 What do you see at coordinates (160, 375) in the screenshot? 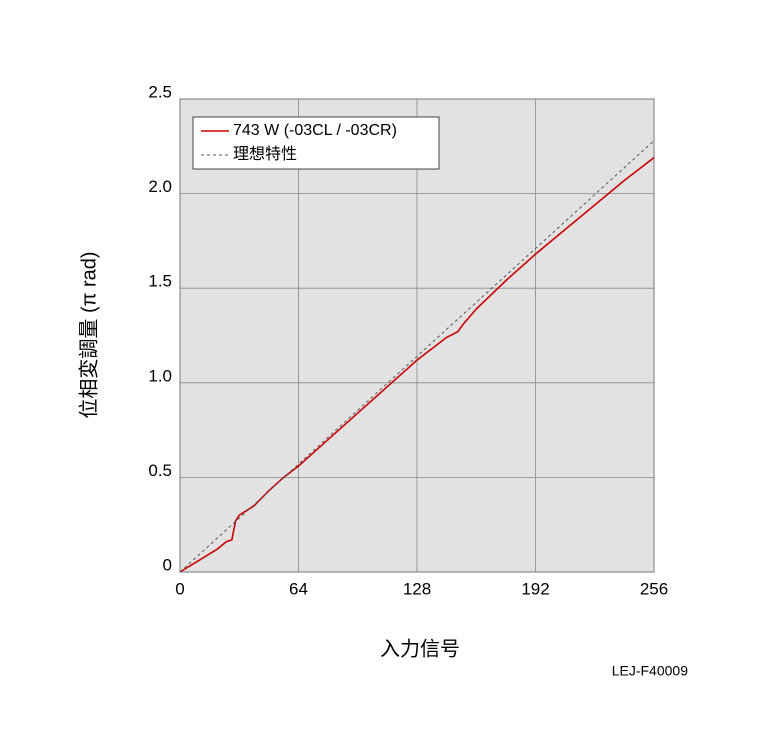
I see `y-tick-label: 1.0` at bounding box center [160, 375].